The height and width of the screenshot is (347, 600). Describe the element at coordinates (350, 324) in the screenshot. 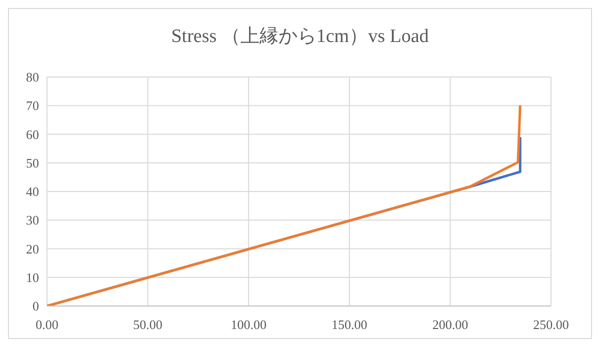

I see `x-tick-label: 150.00` at that location.